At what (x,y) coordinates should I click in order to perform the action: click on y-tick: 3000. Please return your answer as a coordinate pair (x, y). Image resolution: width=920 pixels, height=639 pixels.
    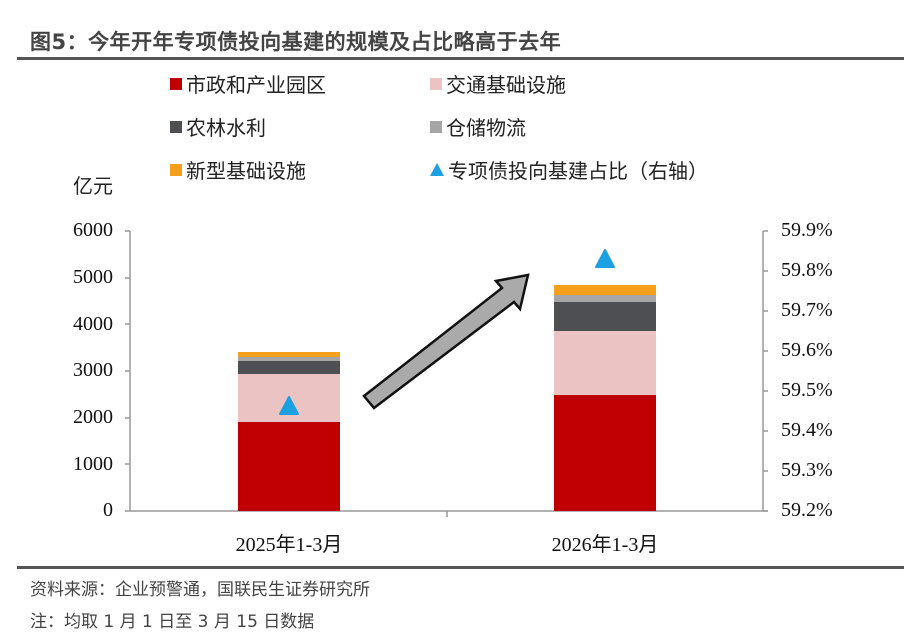
    Looking at the image, I should click on (93, 370).